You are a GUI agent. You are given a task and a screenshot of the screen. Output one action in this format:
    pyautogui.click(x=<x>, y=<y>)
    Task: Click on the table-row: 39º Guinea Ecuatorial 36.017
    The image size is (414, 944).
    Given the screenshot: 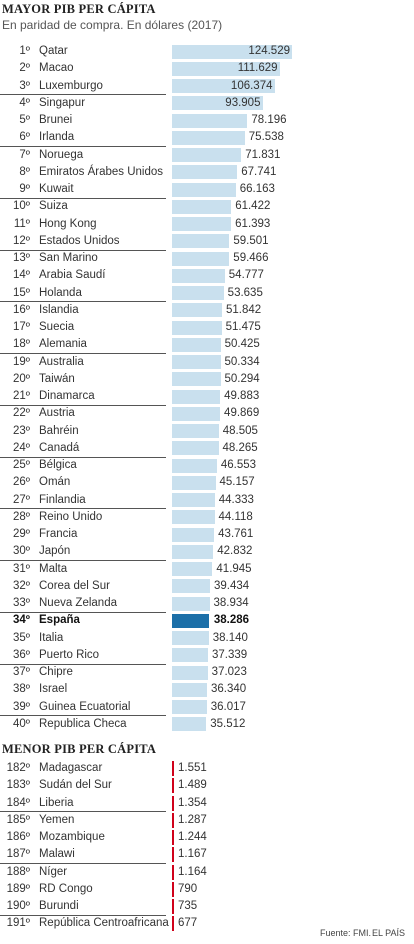 What is the action you would take?
    pyautogui.click(x=207, y=707)
    